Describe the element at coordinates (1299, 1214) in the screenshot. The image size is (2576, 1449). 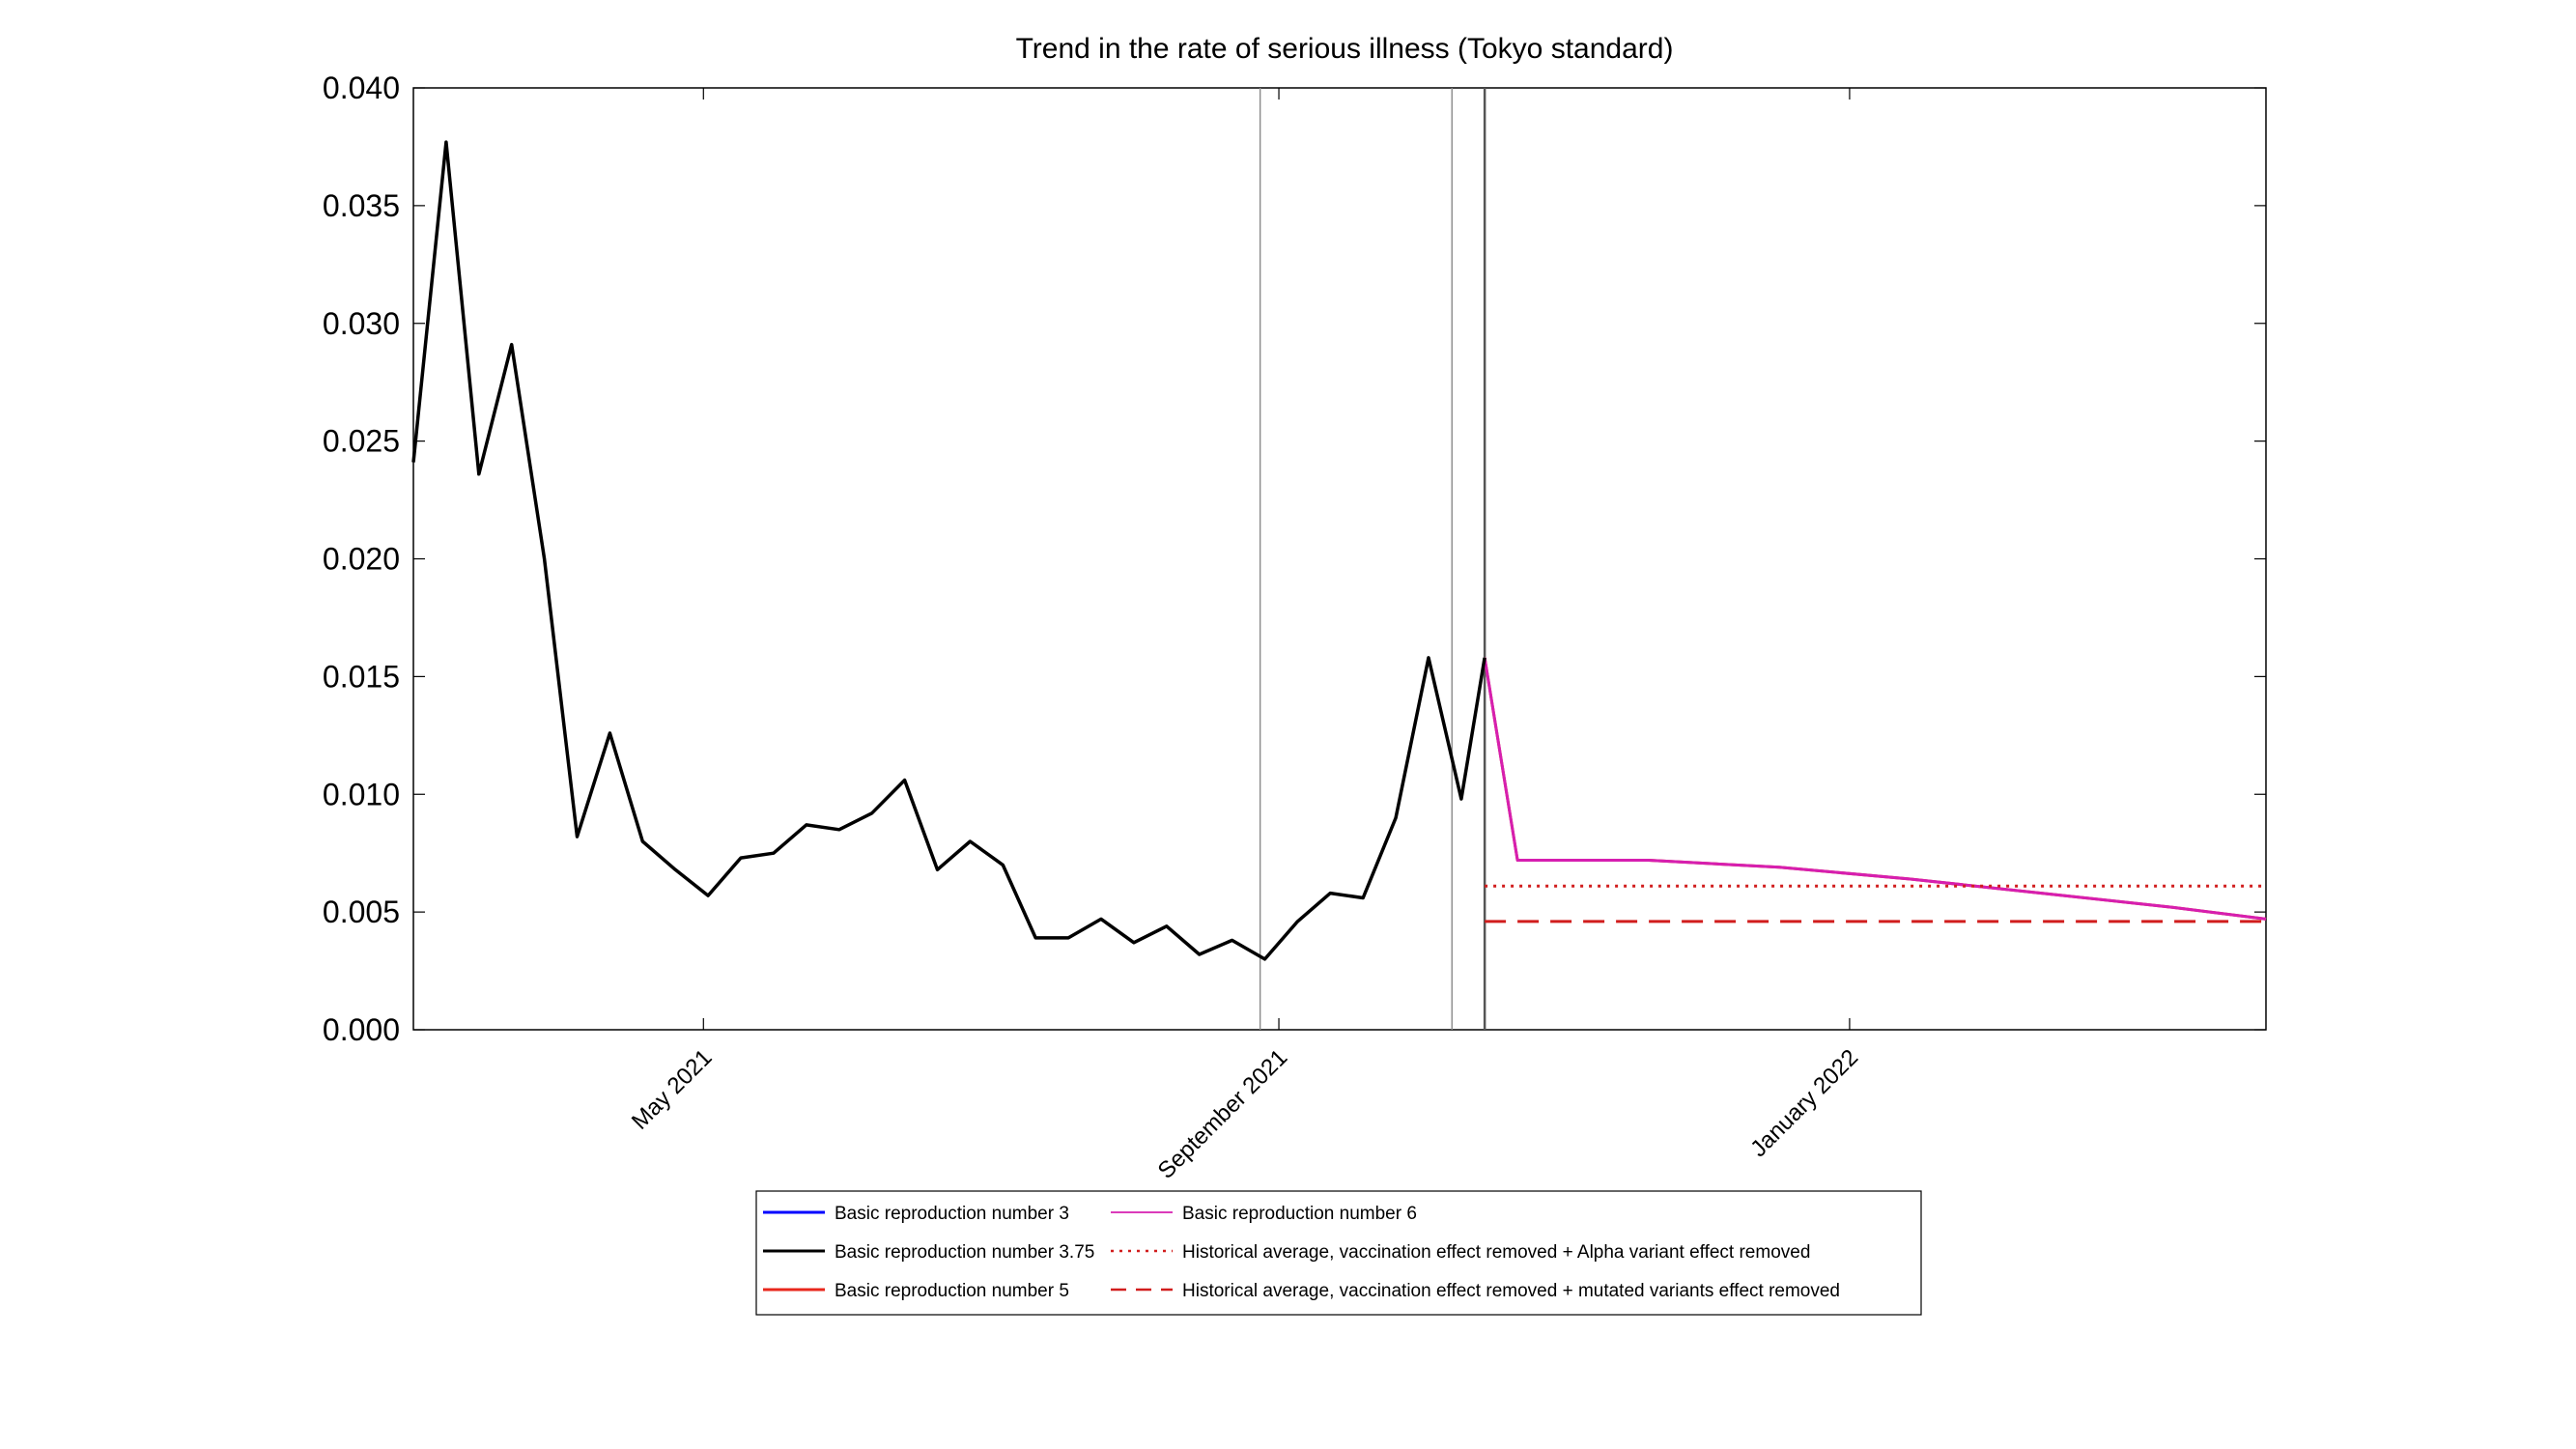
I see `legend-label: Basic reproduction number 6` at that location.